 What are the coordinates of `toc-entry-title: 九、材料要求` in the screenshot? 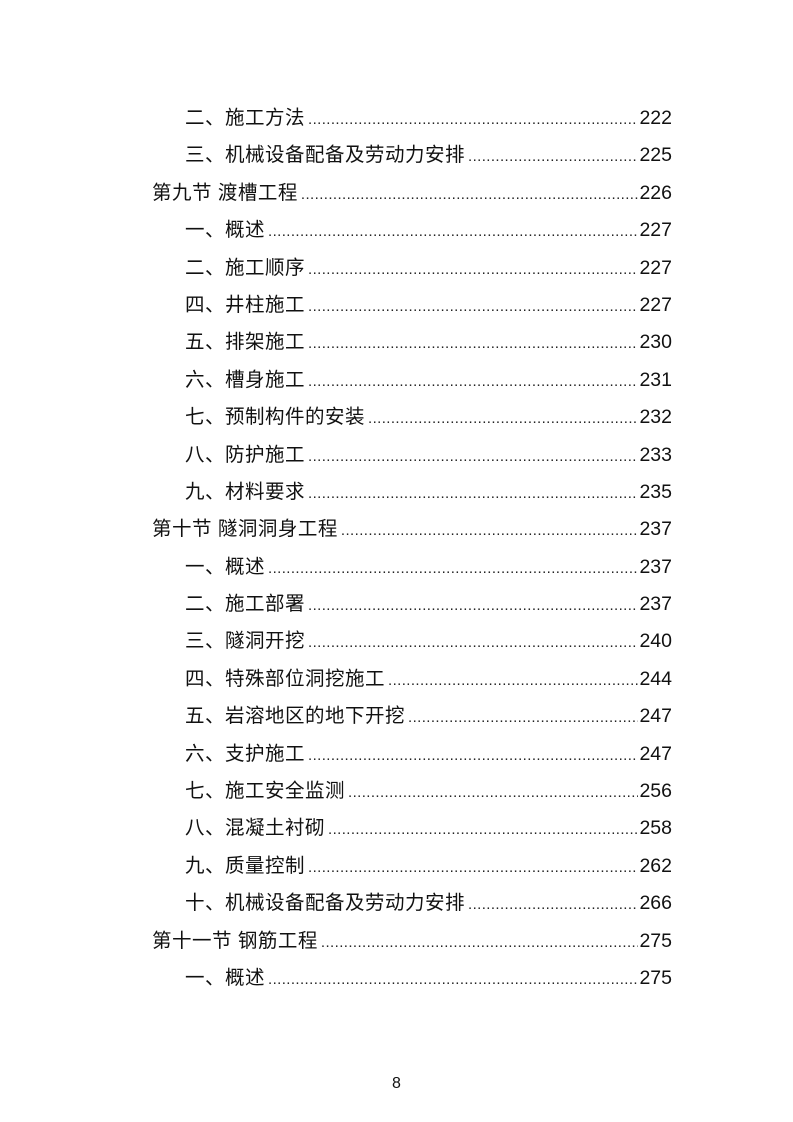 It's located at (245, 491).